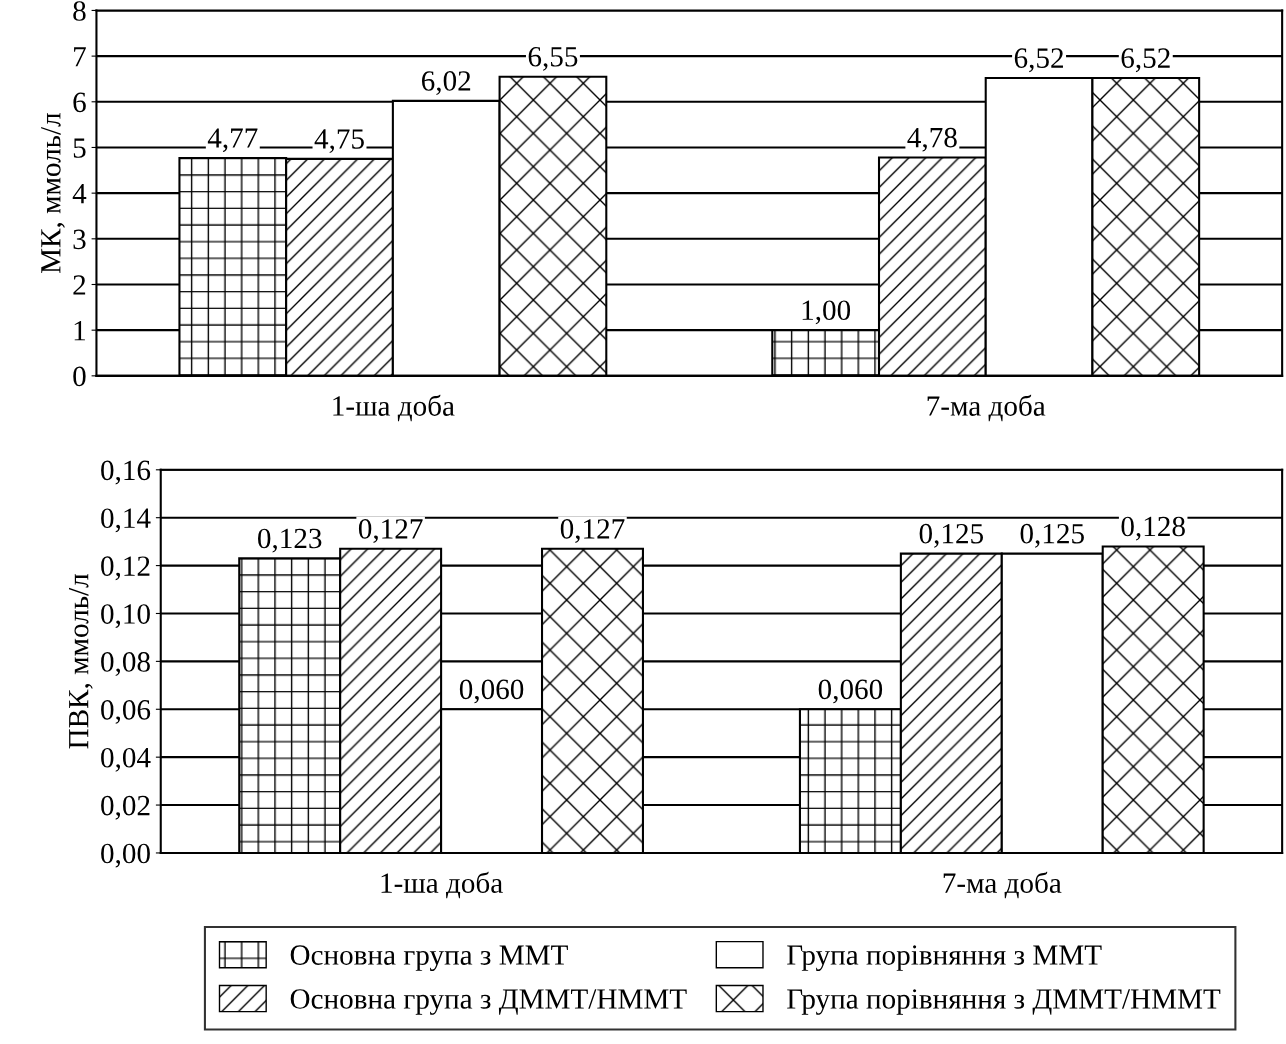  What do you see at coordinates (446, 83) in the screenshot?
I see `data-label: 6,02` at bounding box center [446, 83].